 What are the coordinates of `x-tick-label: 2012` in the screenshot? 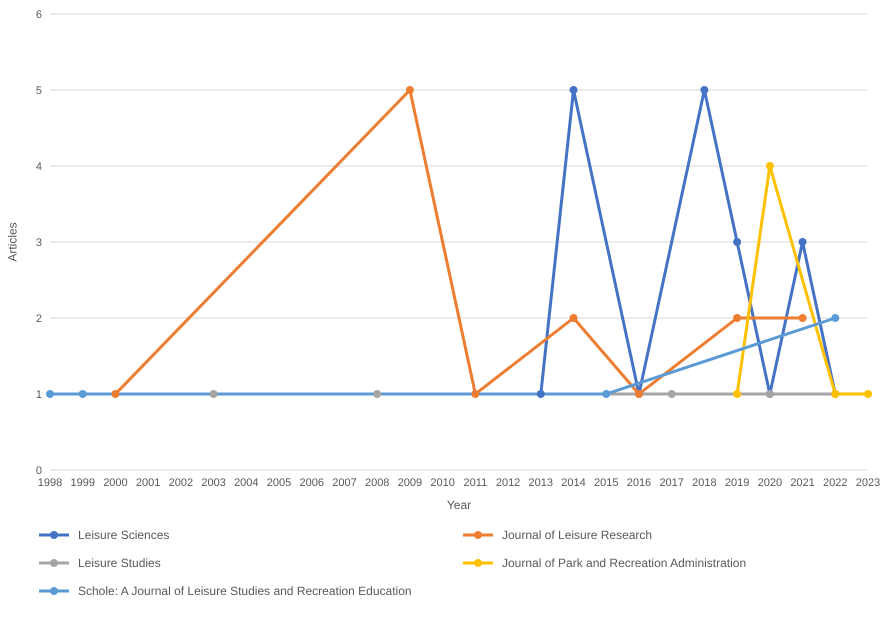 It's located at (508, 482).